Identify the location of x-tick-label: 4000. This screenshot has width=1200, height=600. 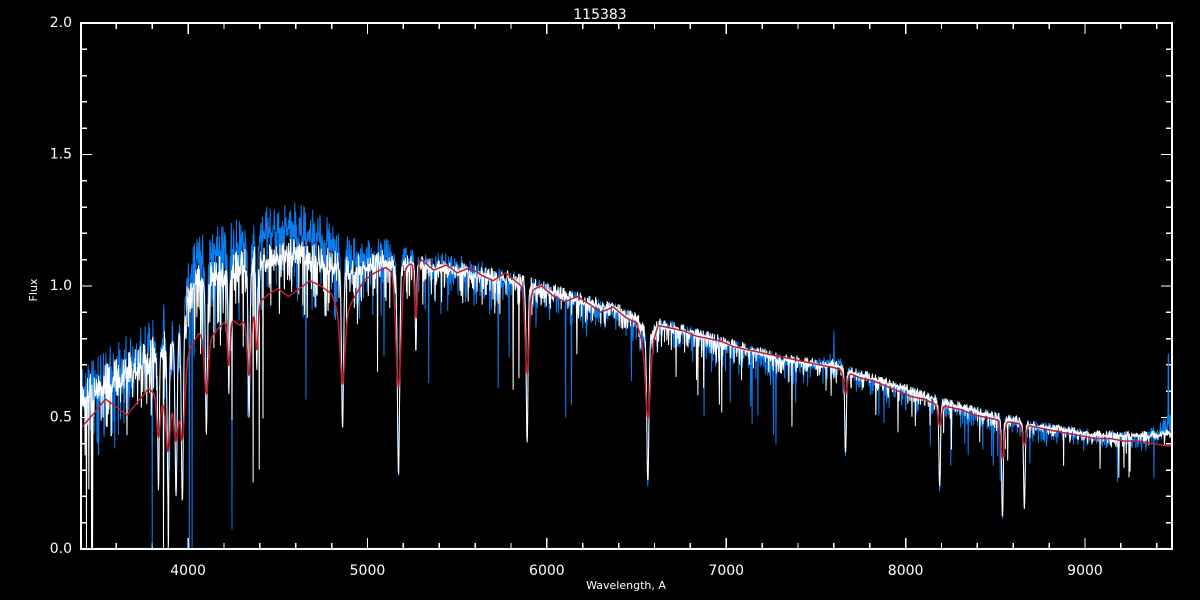
(188, 571).